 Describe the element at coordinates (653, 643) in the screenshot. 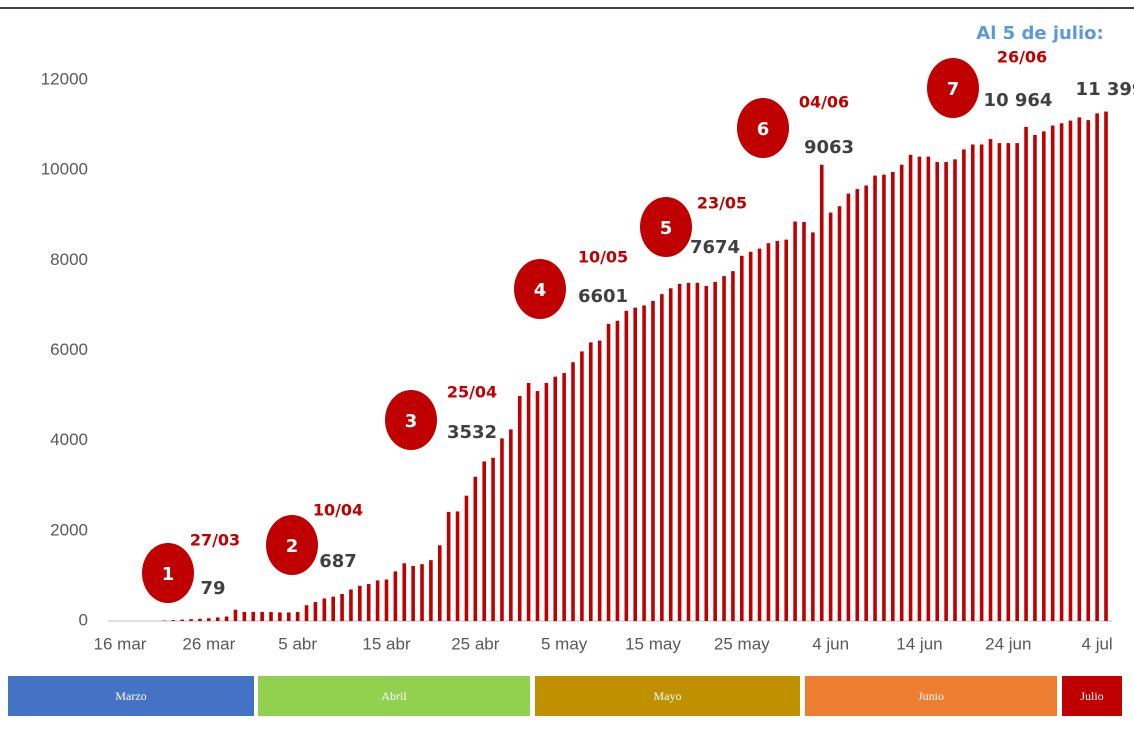

I see `x-tick-label: 15 may` at that location.